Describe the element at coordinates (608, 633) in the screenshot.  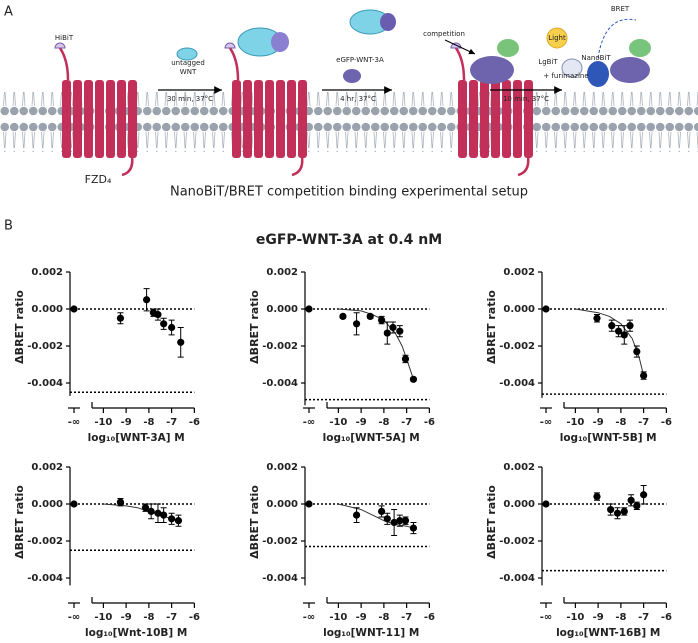
I see `x-axis-title: log₁₀[WNT-16B] M` at that location.